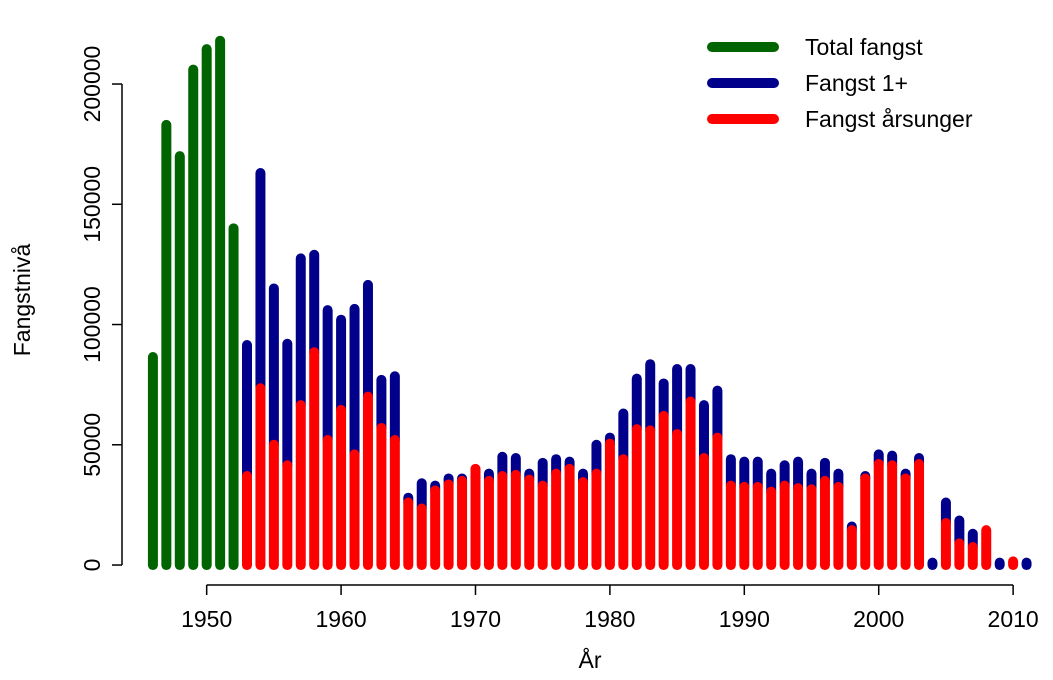  What do you see at coordinates (92, 84) in the screenshot?
I see `y-tick-label: 200000` at bounding box center [92, 84].